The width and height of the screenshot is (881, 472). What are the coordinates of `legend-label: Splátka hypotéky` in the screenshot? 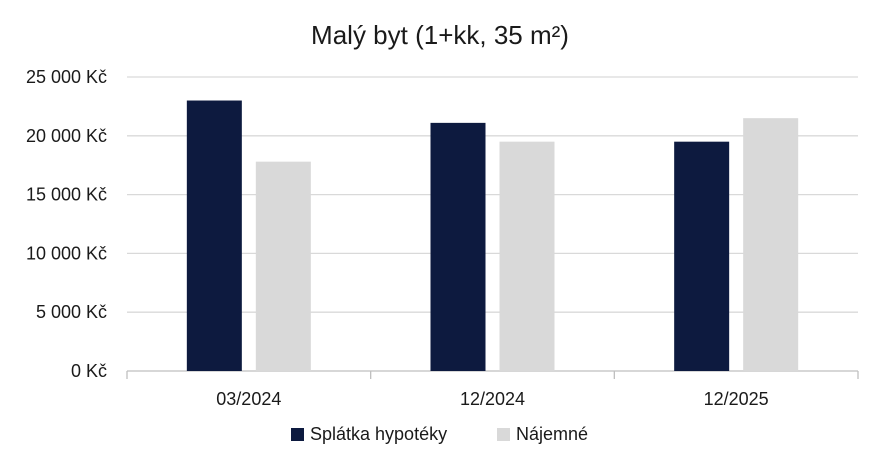 It's located at (378, 434).